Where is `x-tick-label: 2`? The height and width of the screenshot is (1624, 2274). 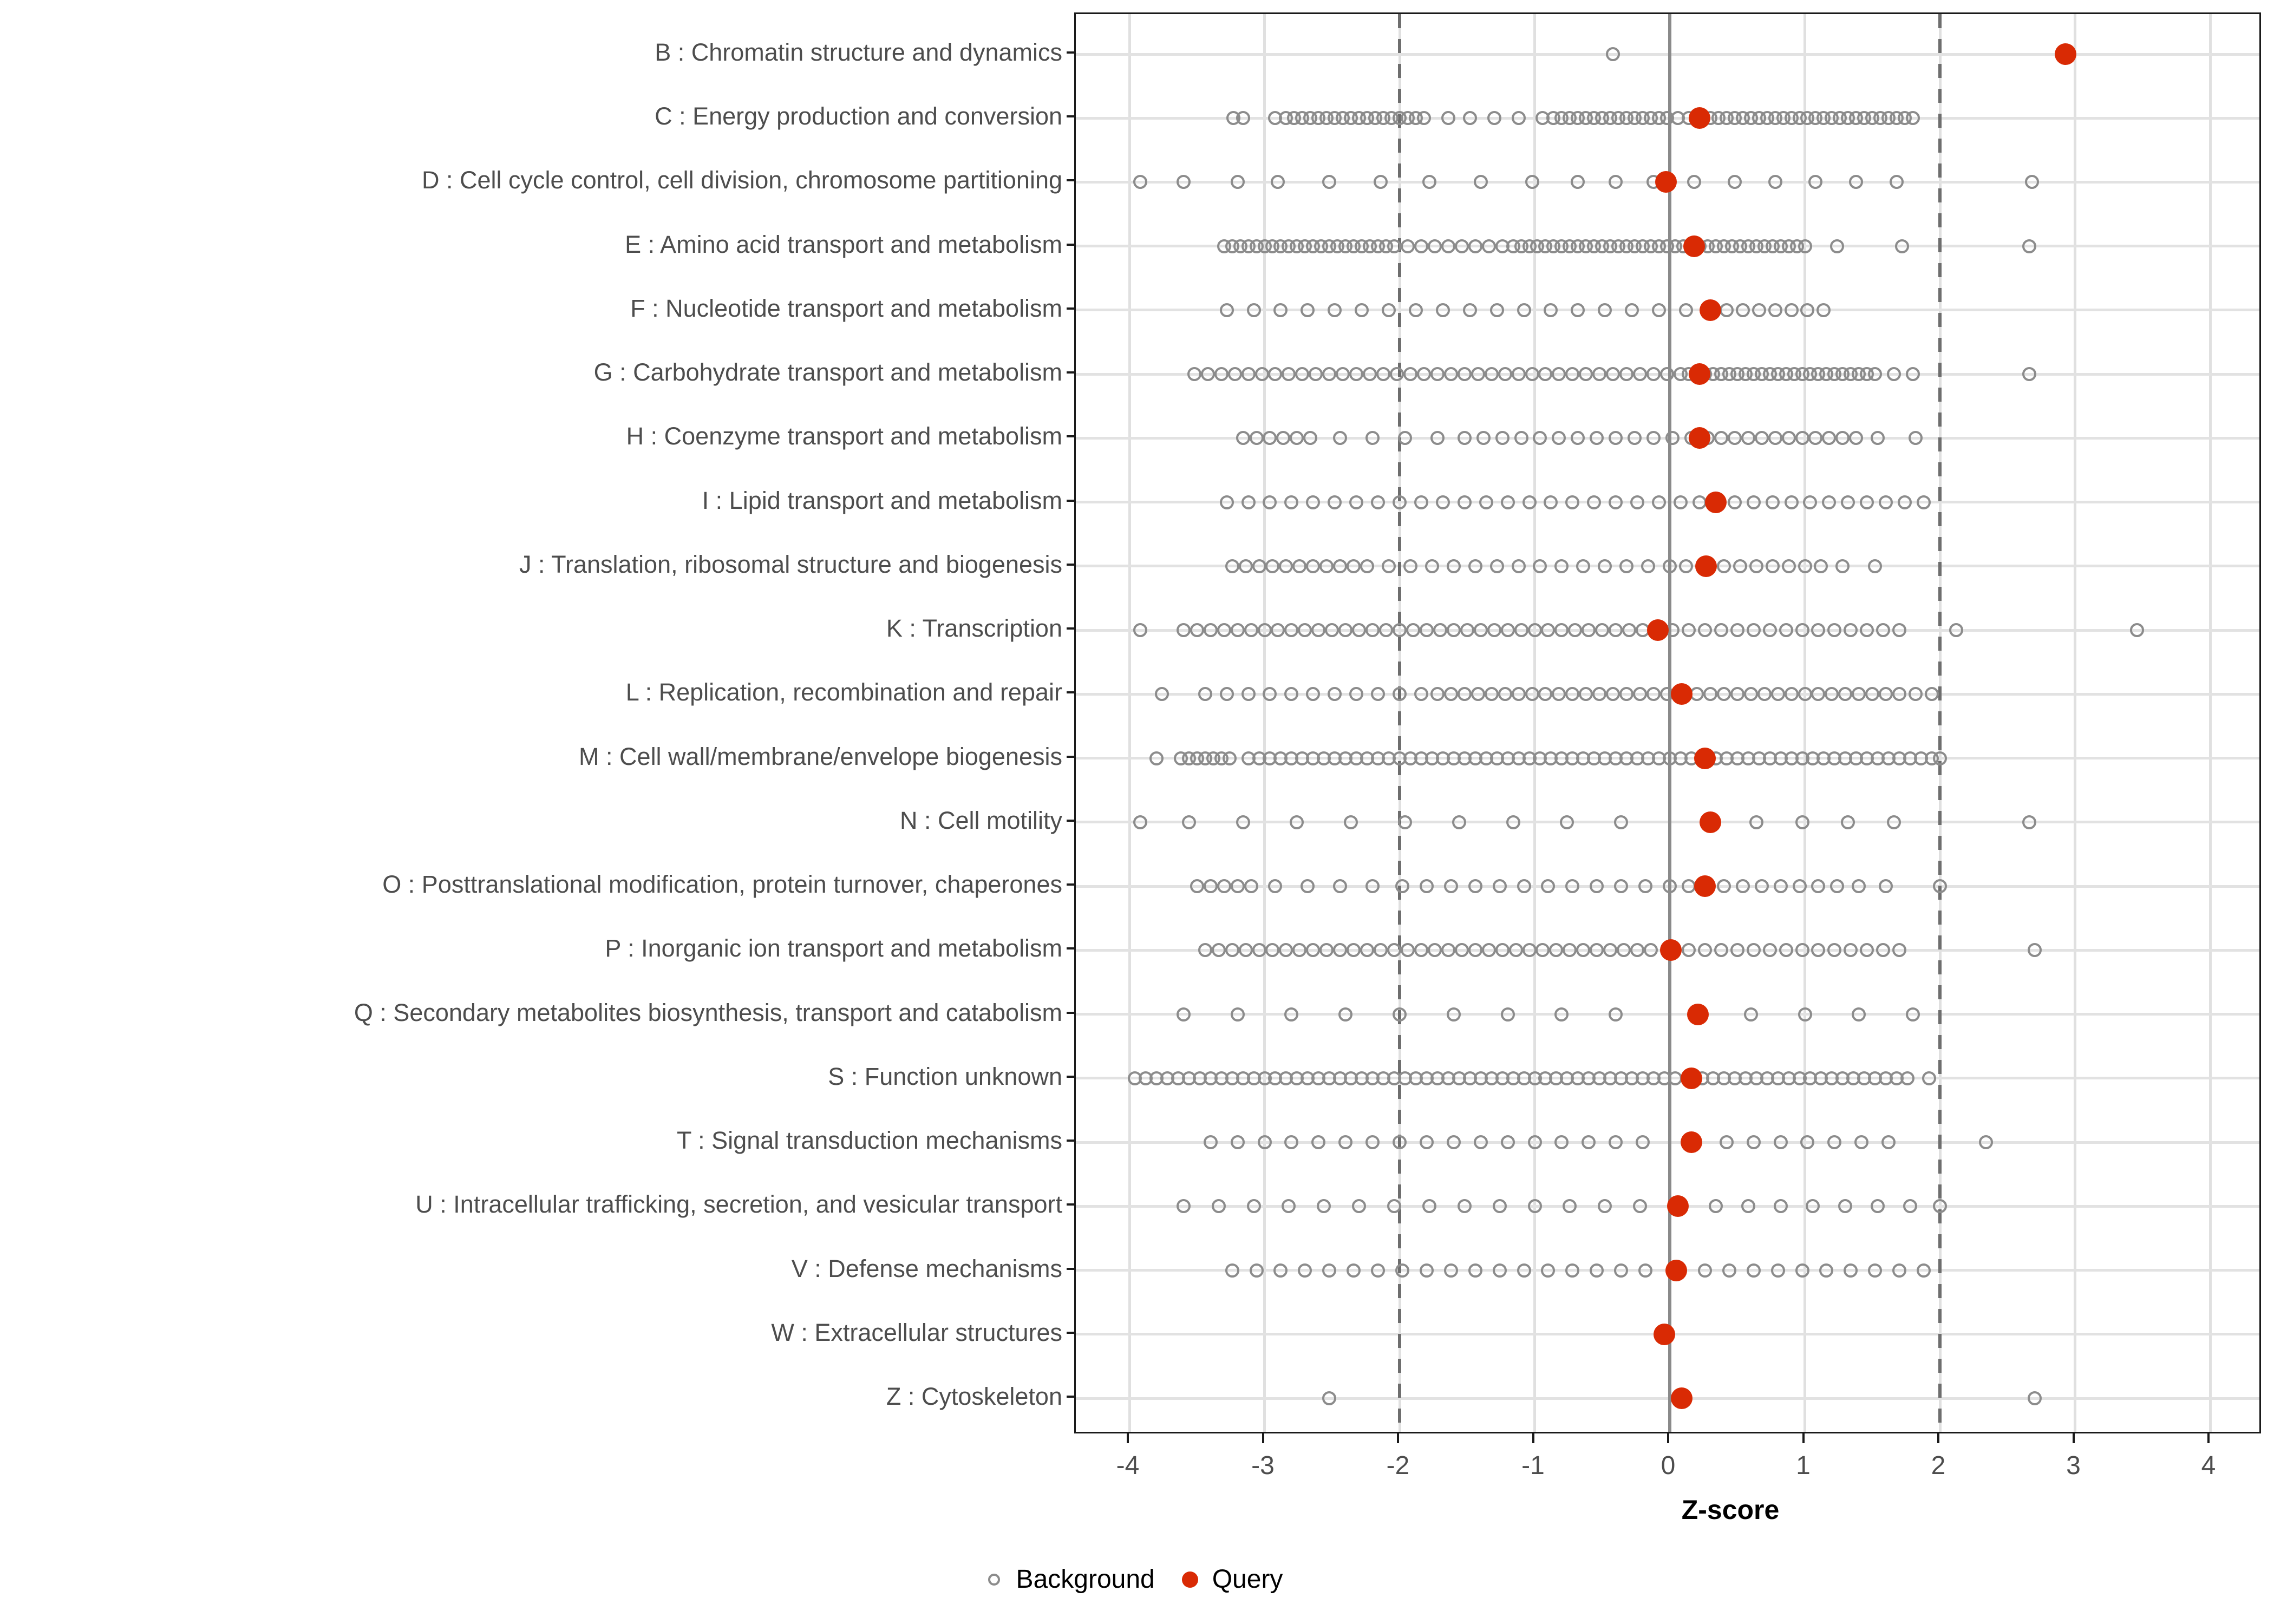 x-tick-label: 2 is located at coordinates (1939, 1465).